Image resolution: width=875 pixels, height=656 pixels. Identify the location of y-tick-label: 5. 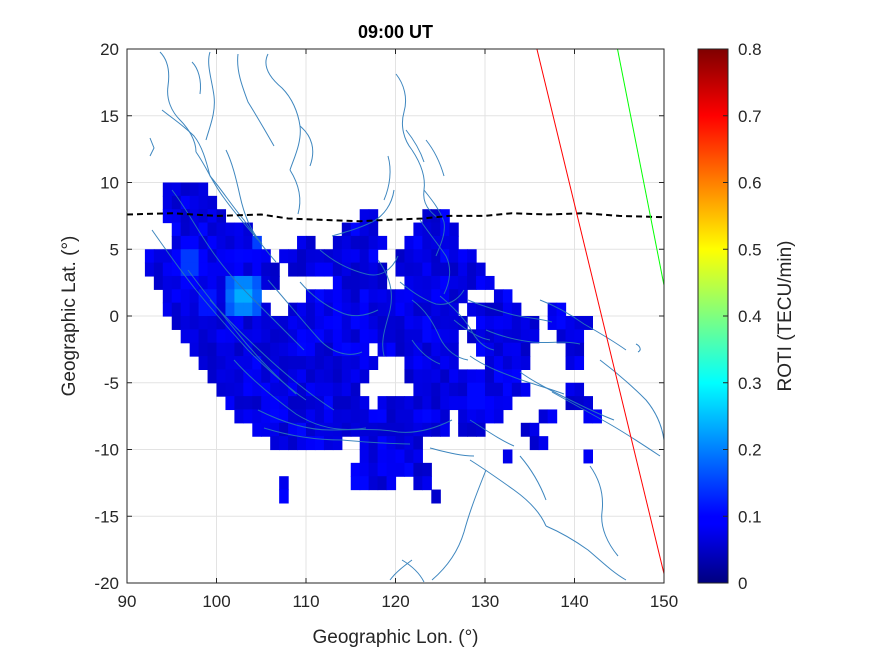
(114, 249).